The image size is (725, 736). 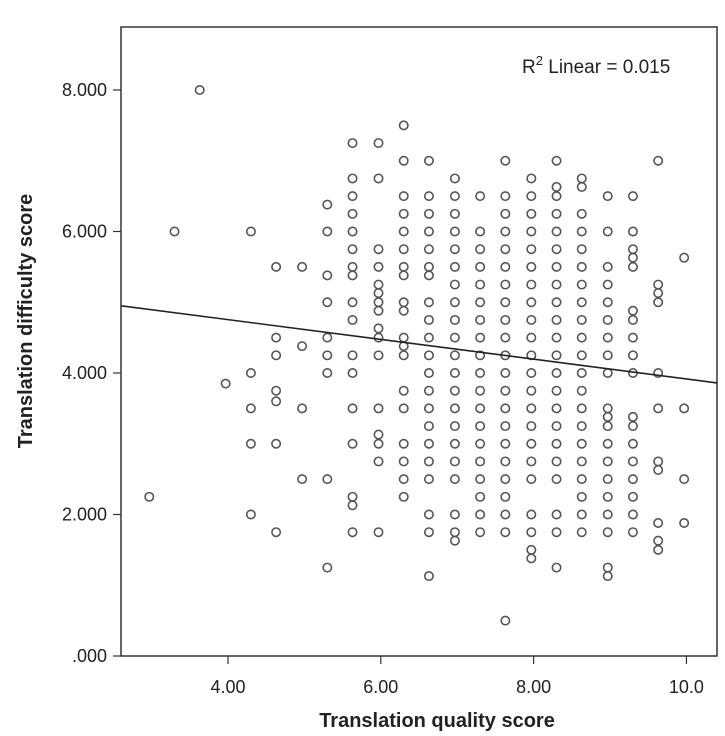 I want to click on x-tick-label: 8.00, so click(x=533, y=687).